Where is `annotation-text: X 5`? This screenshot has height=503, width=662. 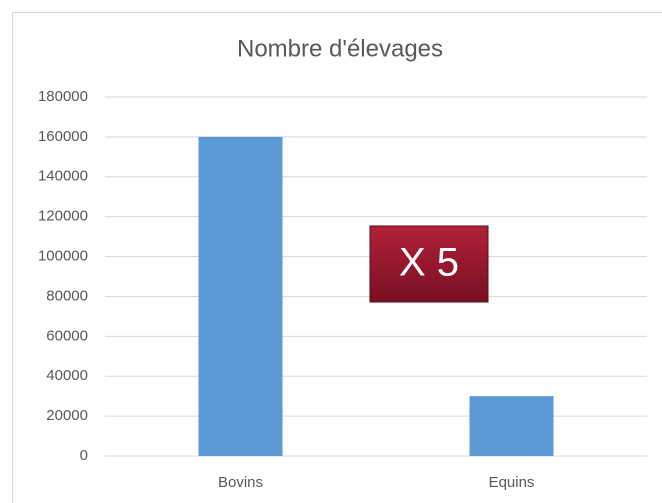 annotation-text: X 5 is located at coordinates (429, 263).